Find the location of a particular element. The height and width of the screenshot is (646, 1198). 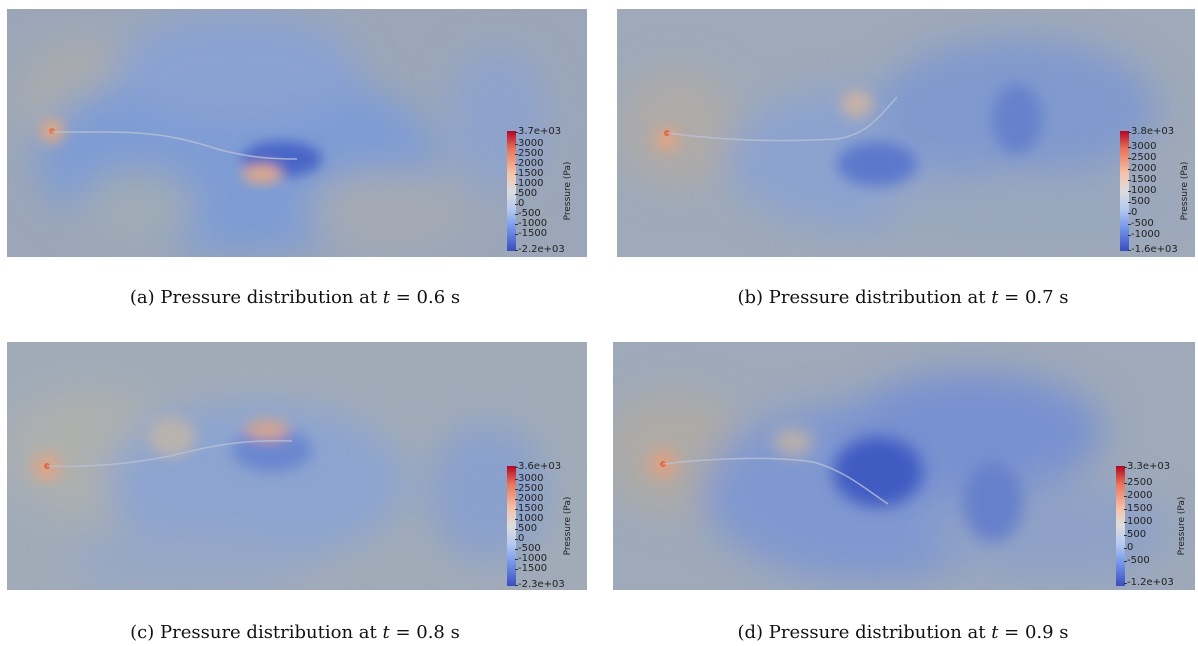

caption-b-var: t is located at coordinates (995, 297).